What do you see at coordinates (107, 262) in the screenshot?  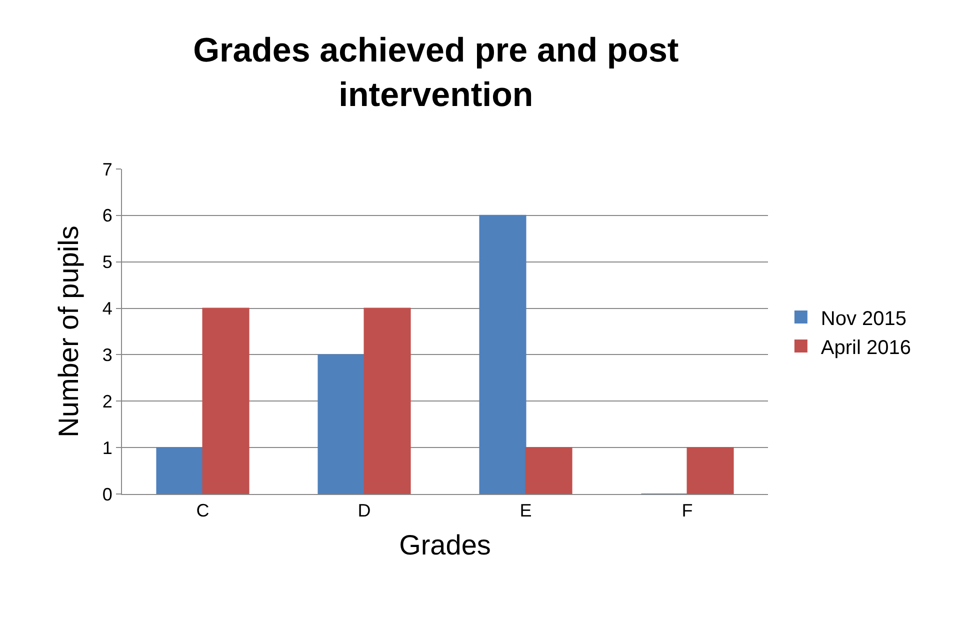 I see `y-tick-label: 5` at bounding box center [107, 262].